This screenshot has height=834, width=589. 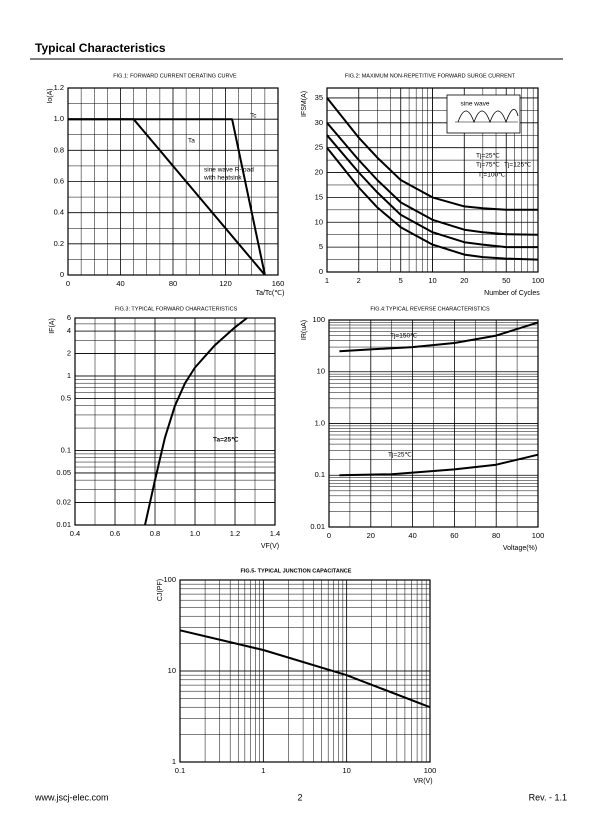 What do you see at coordinates (412, 535) in the screenshot?
I see `x-tick-label: 40` at bounding box center [412, 535].